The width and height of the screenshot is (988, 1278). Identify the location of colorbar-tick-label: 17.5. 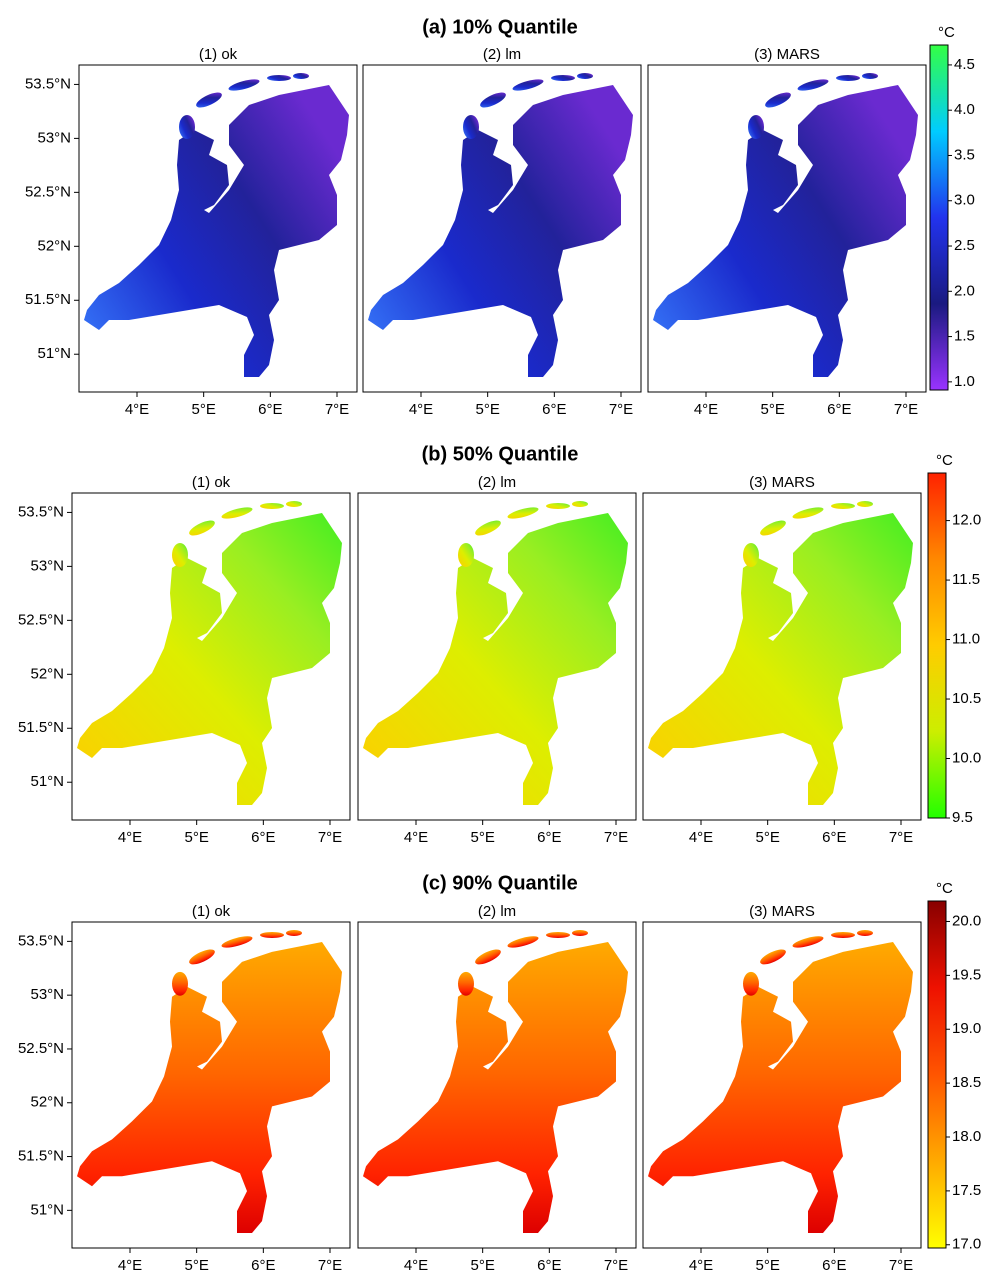
(966, 1190).